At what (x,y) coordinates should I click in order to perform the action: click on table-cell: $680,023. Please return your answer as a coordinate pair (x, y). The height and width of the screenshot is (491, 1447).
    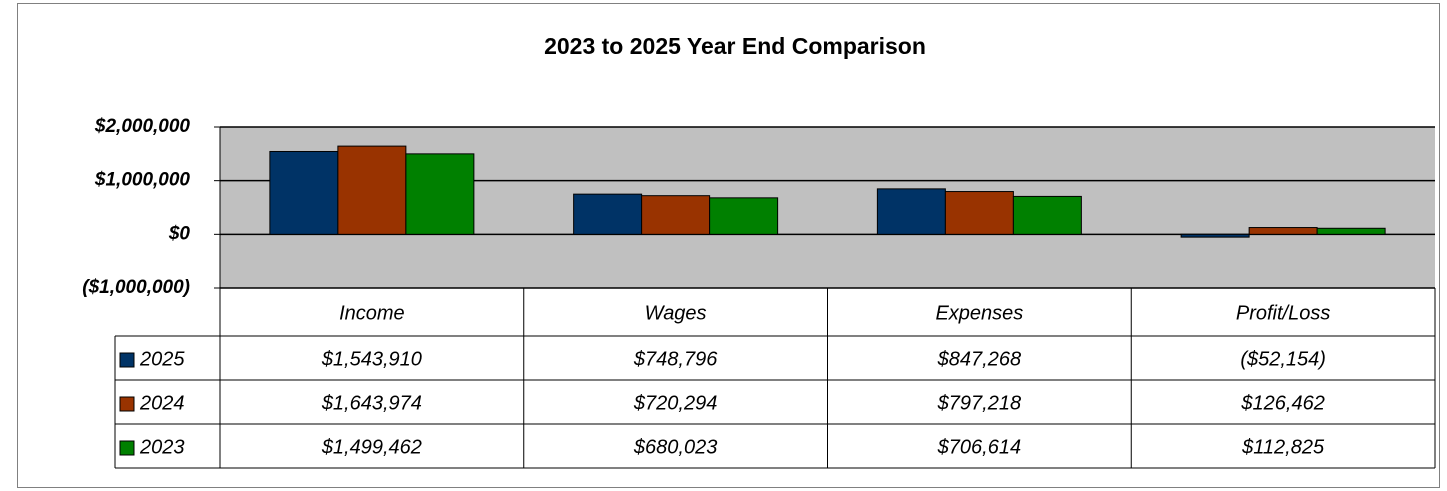
    Looking at the image, I should click on (675, 447).